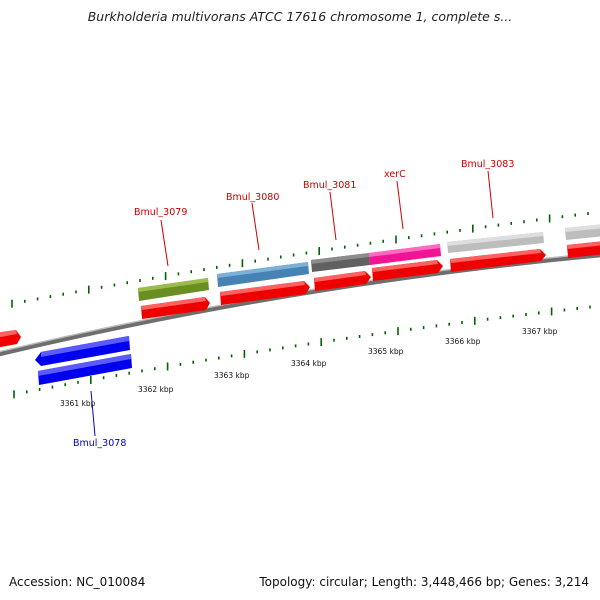 The image size is (600, 600). What do you see at coordinates (395, 174) in the screenshot?
I see `gene-label-xerc: xerC` at bounding box center [395, 174].